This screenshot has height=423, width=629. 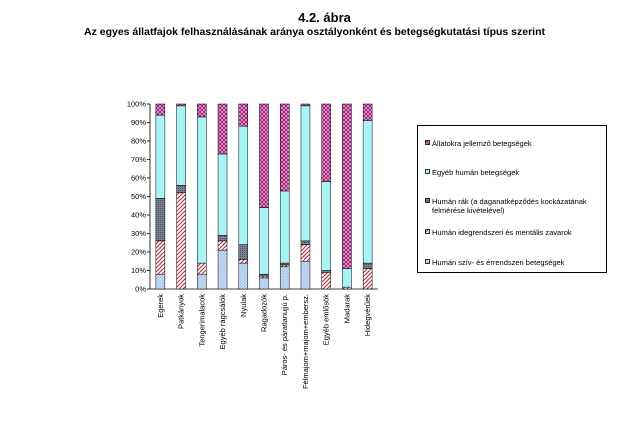 What do you see at coordinates (140, 289) in the screenshot?
I see `y-tick-label: 0%` at bounding box center [140, 289].